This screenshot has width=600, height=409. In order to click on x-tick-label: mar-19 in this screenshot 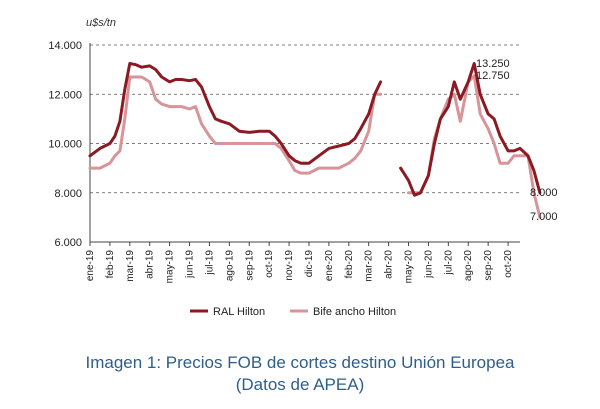, I will do `click(130, 266)`.